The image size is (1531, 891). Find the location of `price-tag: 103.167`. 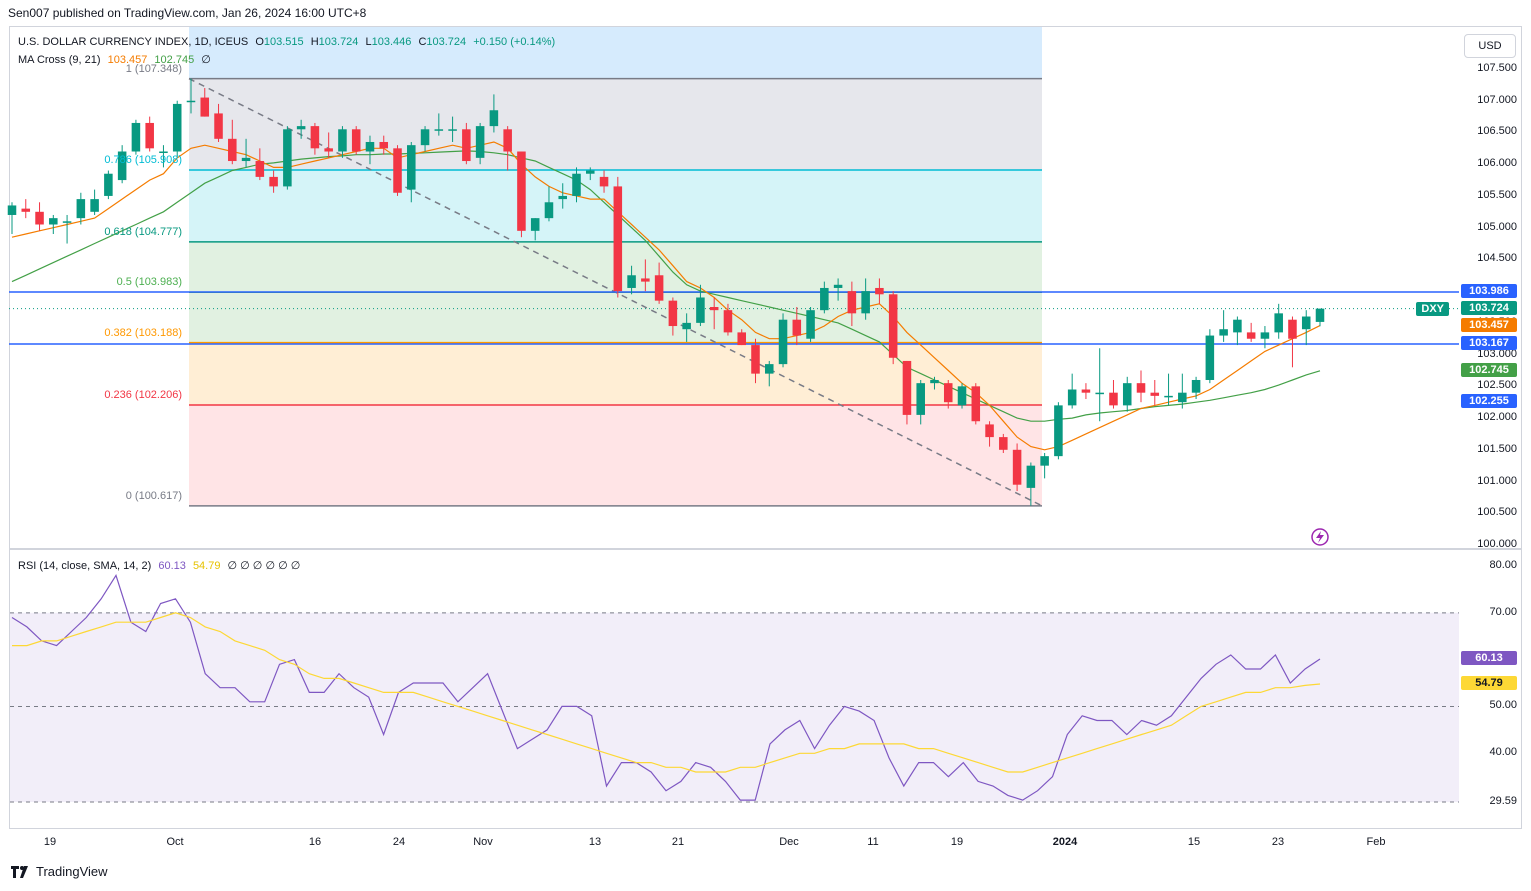

price-tag: 103.167 is located at coordinates (1489, 343).